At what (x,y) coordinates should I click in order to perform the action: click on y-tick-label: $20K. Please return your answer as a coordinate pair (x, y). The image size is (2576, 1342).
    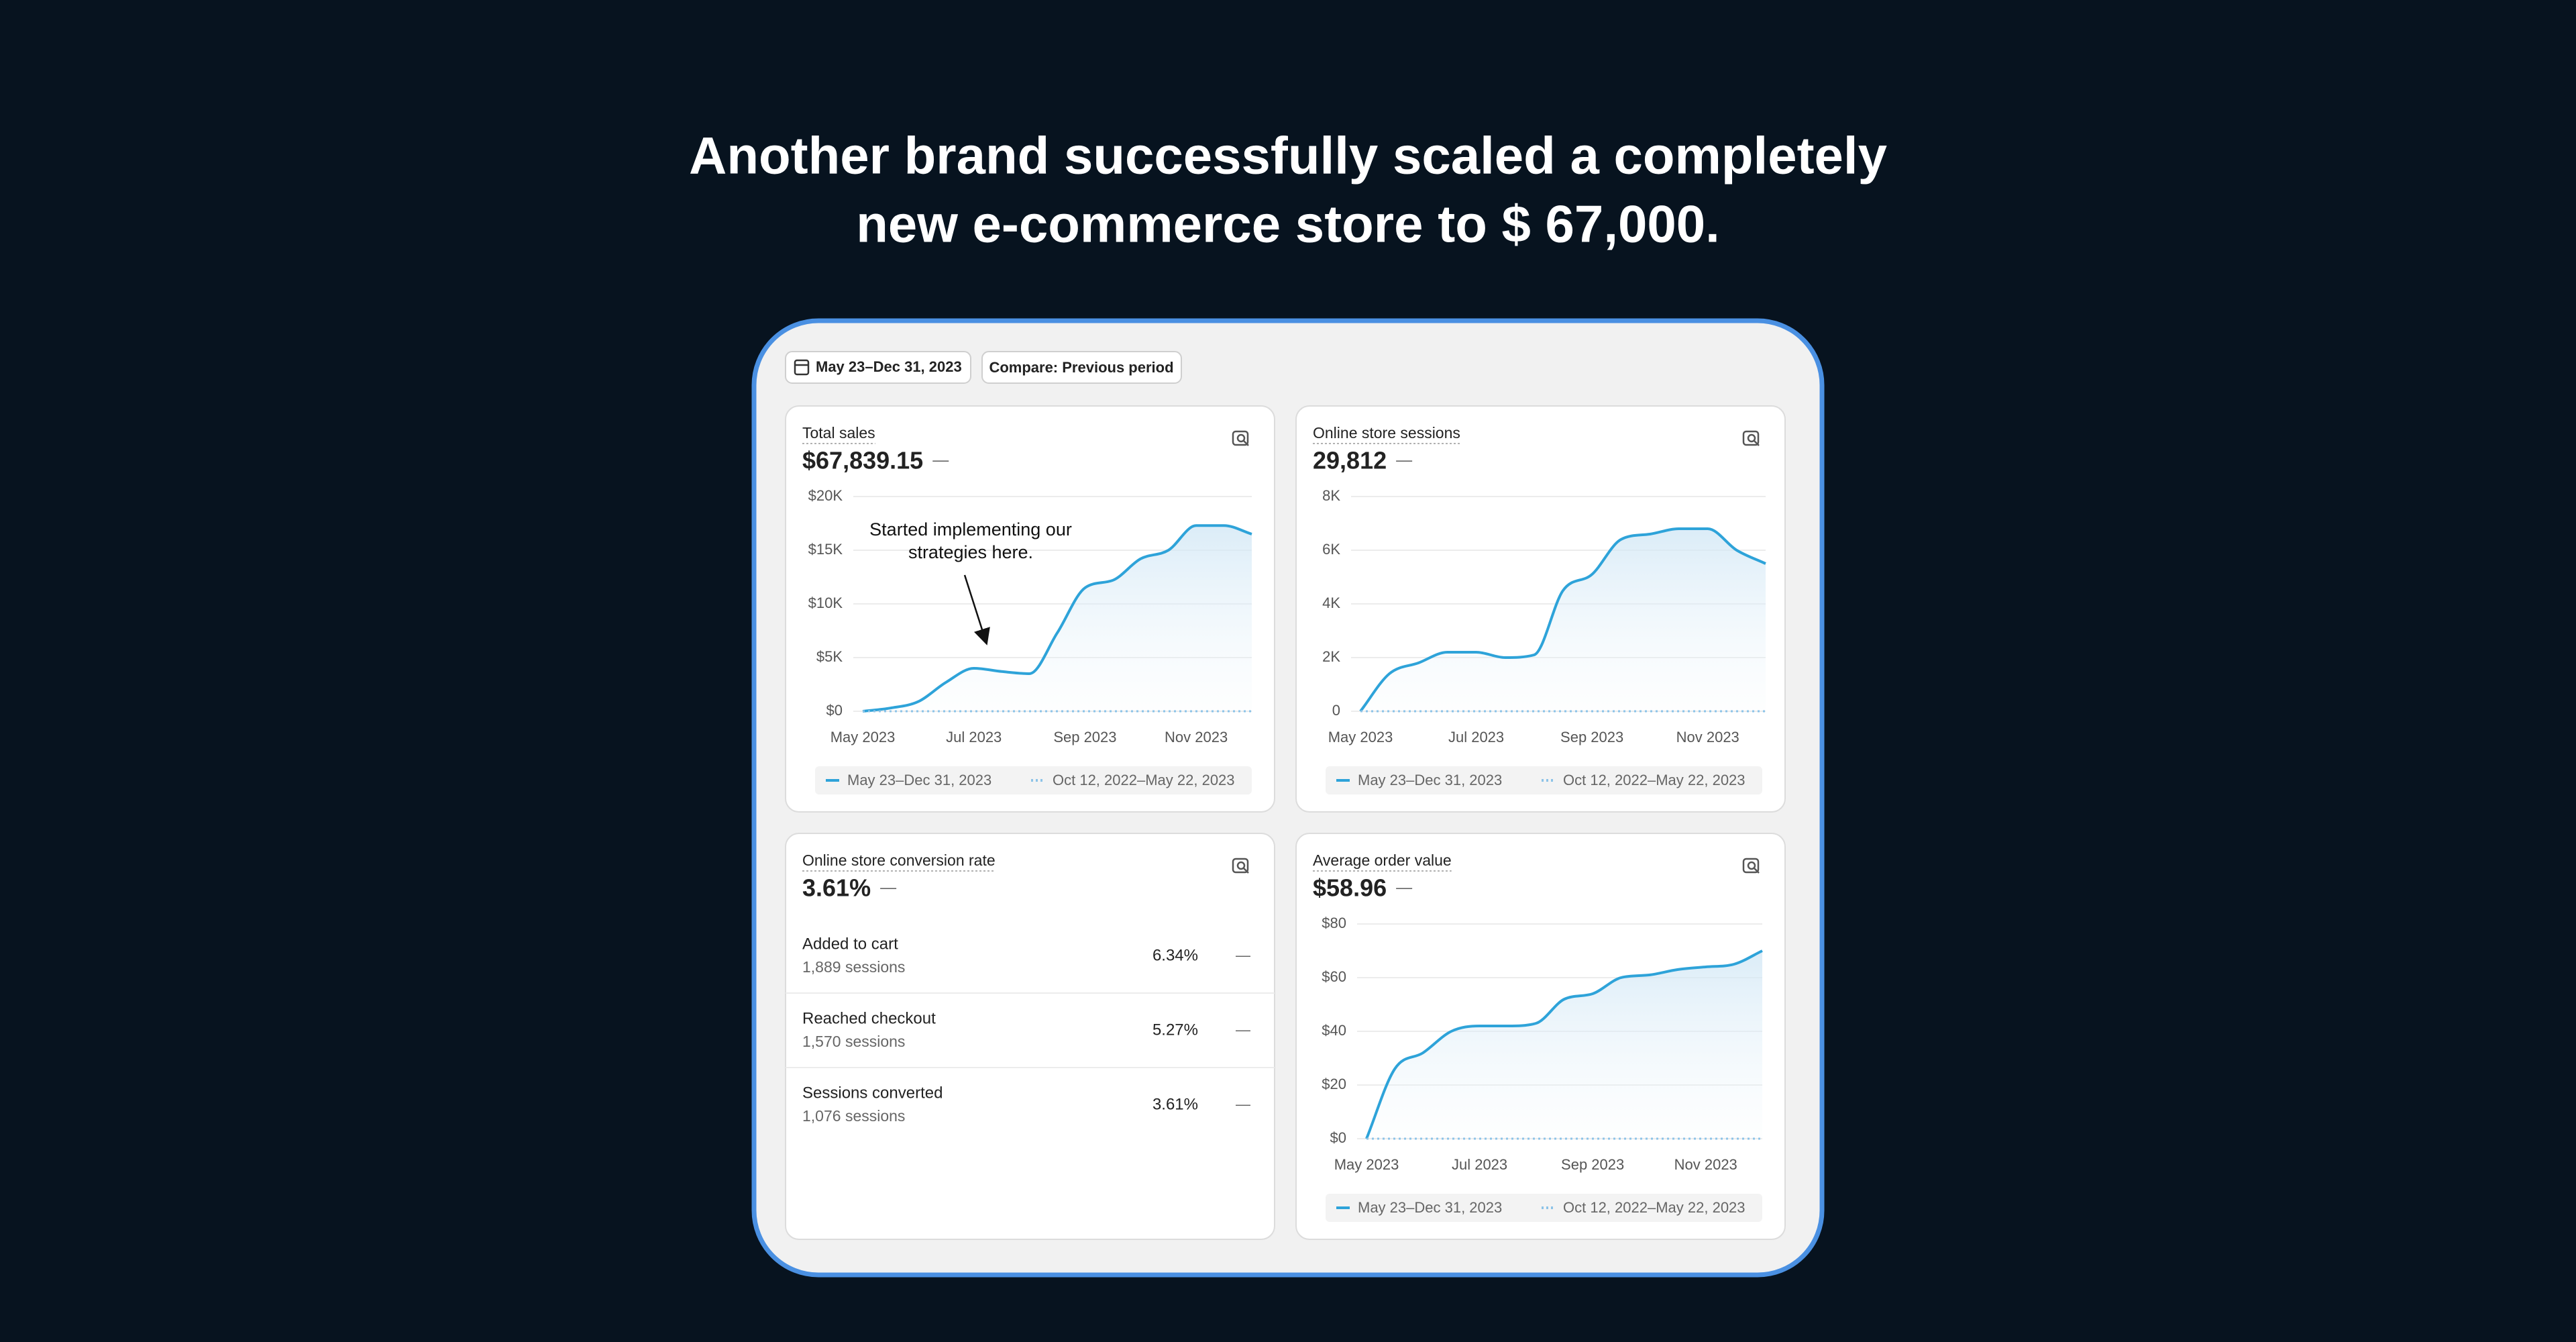
    Looking at the image, I should click on (825, 496).